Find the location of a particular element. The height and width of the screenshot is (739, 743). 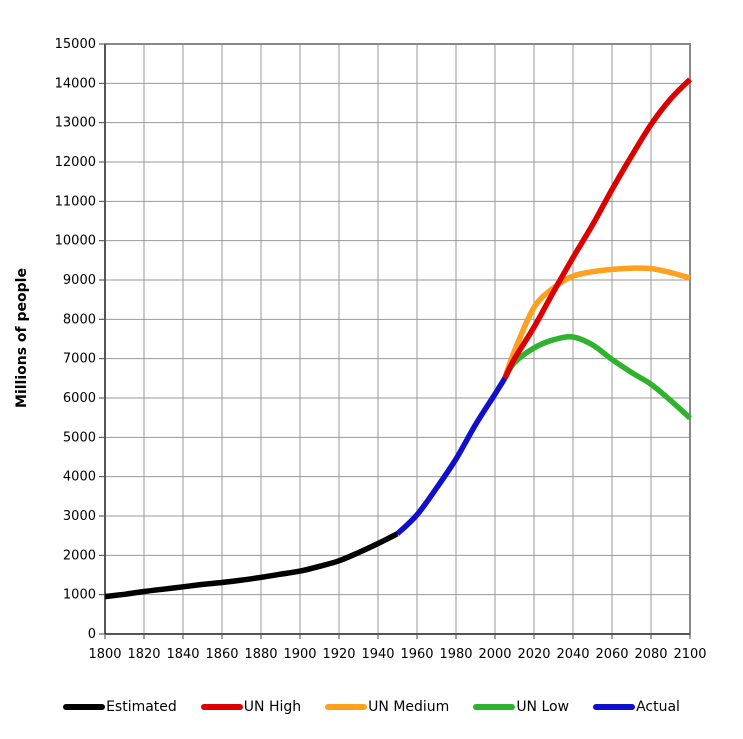

x-tick-label: 2080 is located at coordinates (650, 654).